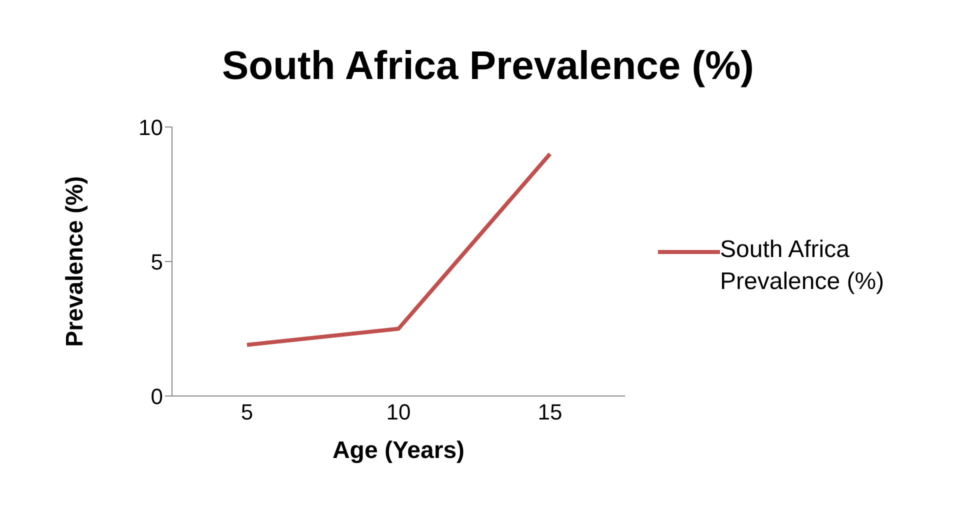  What do you see at coordinates (487, 66) in the screenshot?
I see `chart-title: South Africa Prevalence (%)` at bounding box center [487, 66].